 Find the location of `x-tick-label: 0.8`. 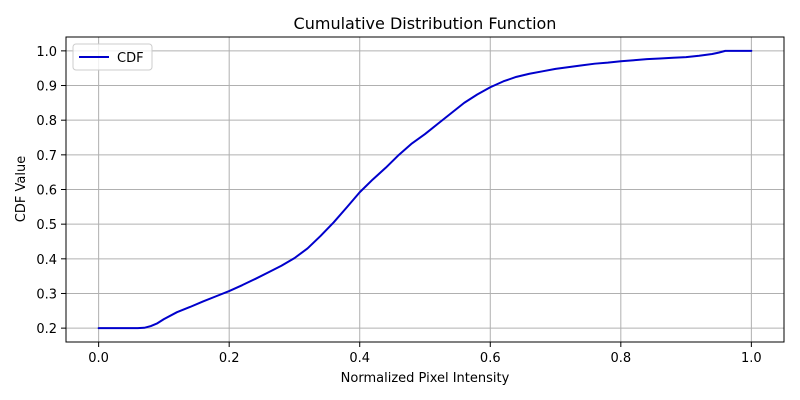

x-tick-label: 0.8 is located at coordinates (620, 358).